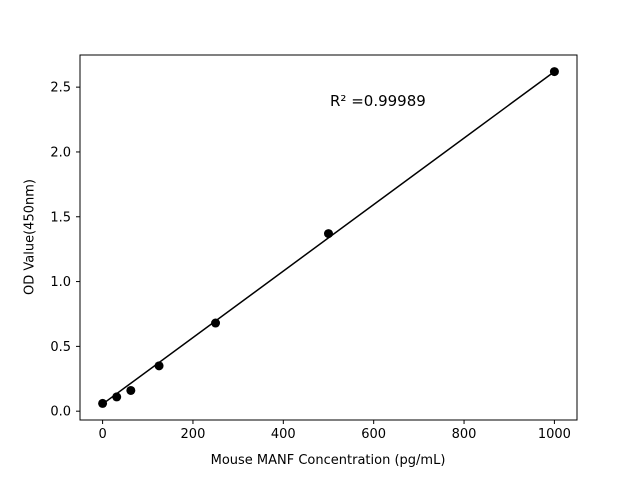 This screenshot has height=480, width=640. What do you see at coordinates (554, 434) in the screenshot?
I see `x-tick-label: 1000` at bounding box center [554, 434].